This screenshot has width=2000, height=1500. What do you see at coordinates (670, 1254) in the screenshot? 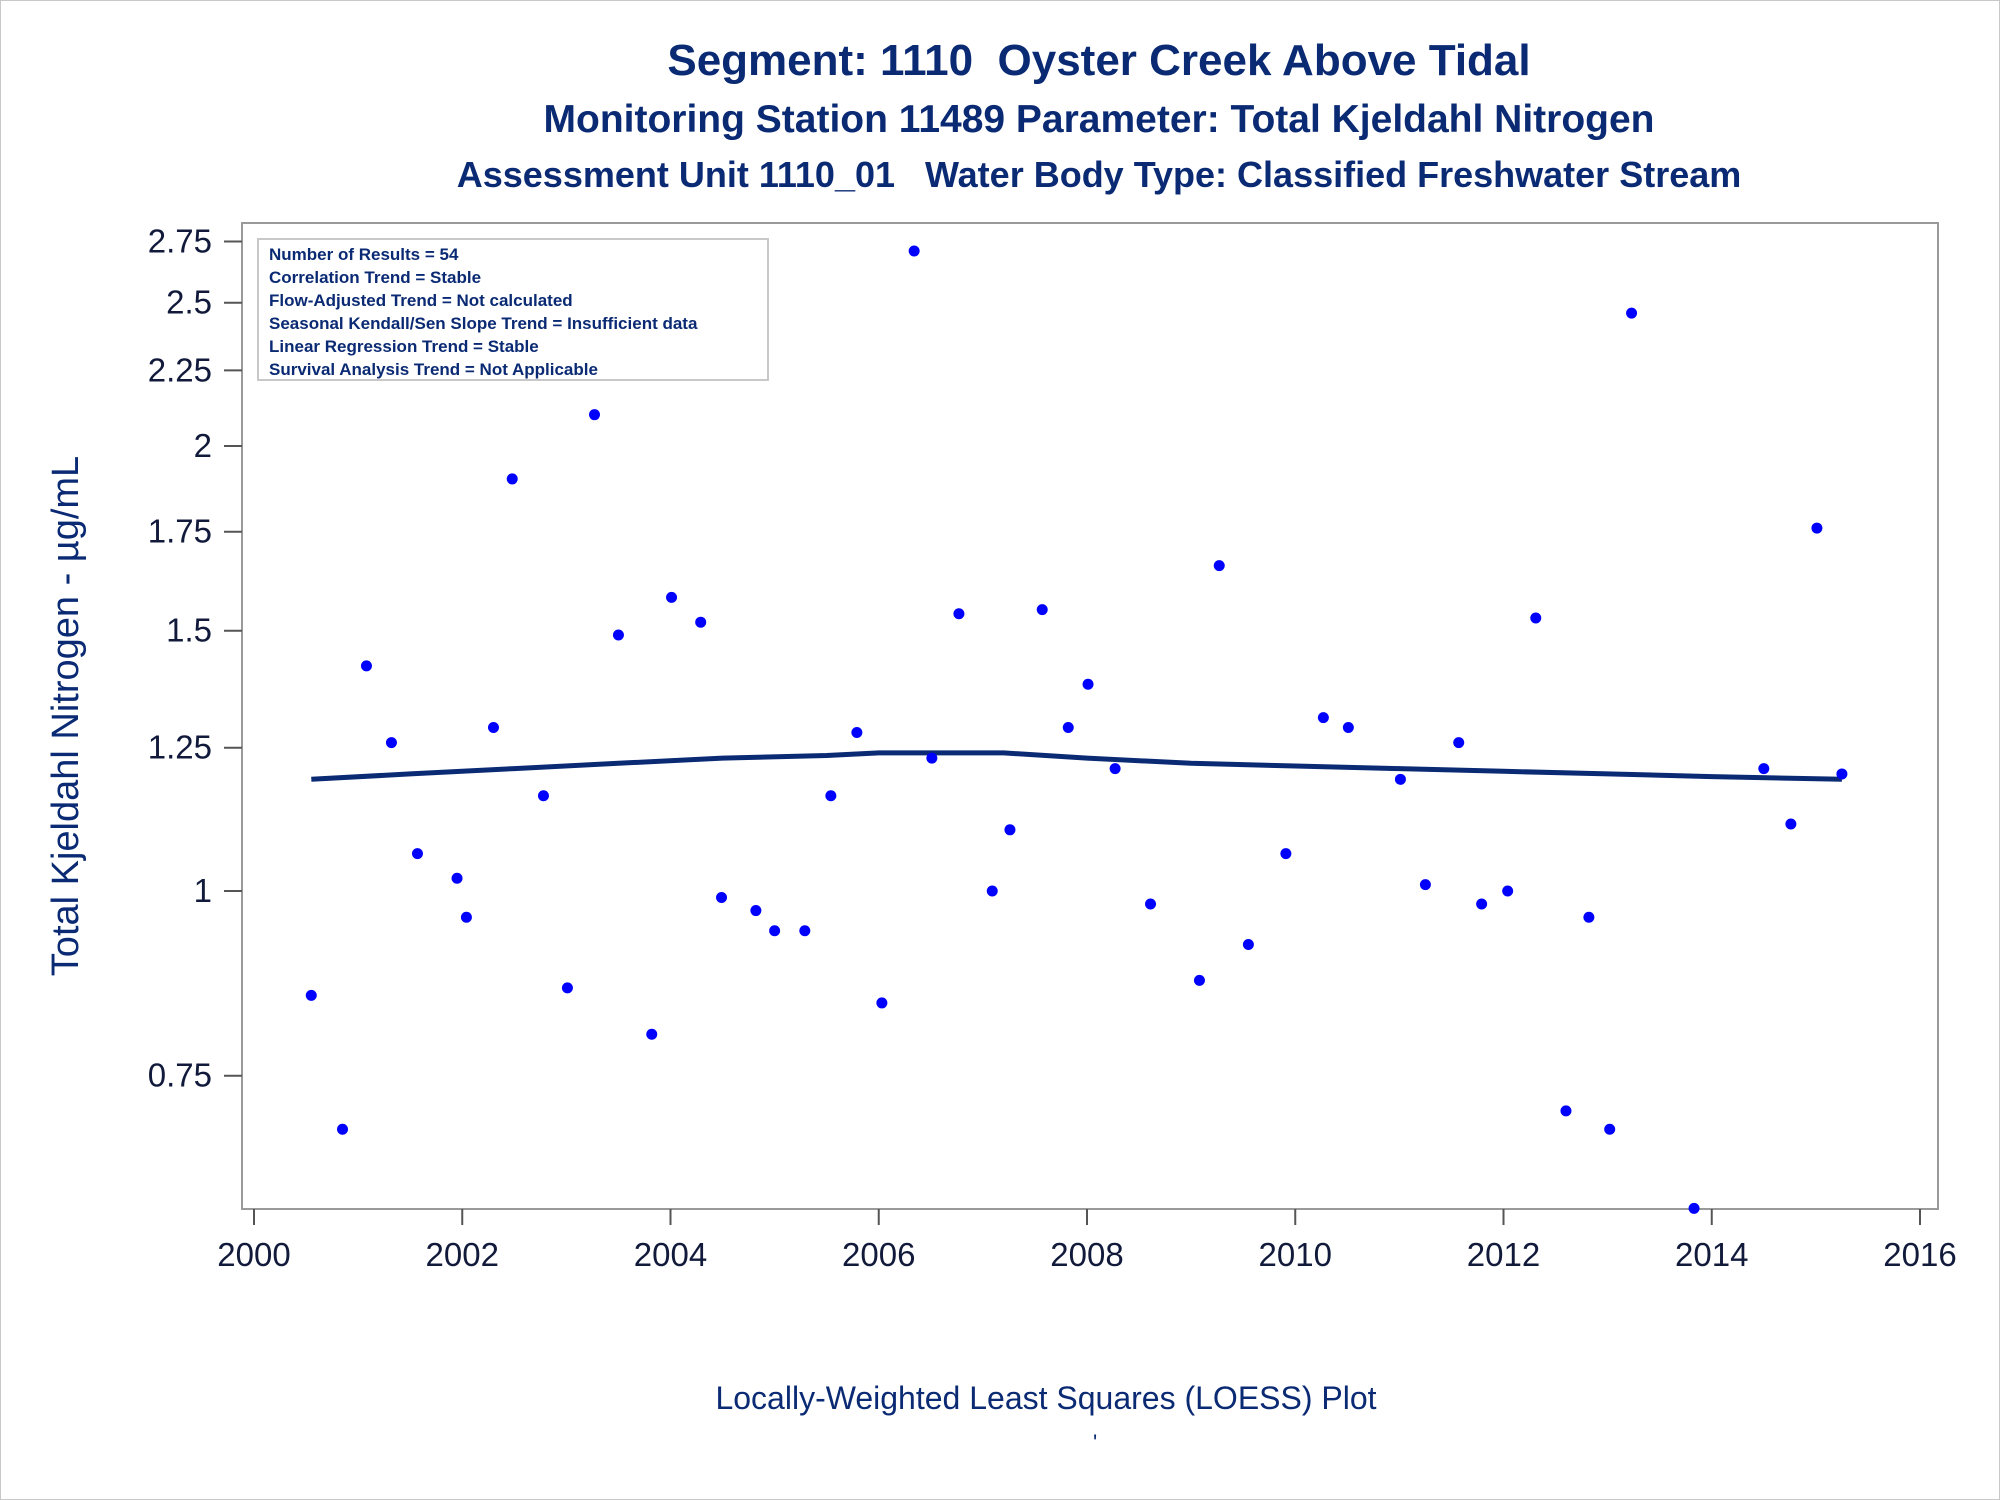
I see `x-tick-label: 2004` at bounding box center [670, 1254].